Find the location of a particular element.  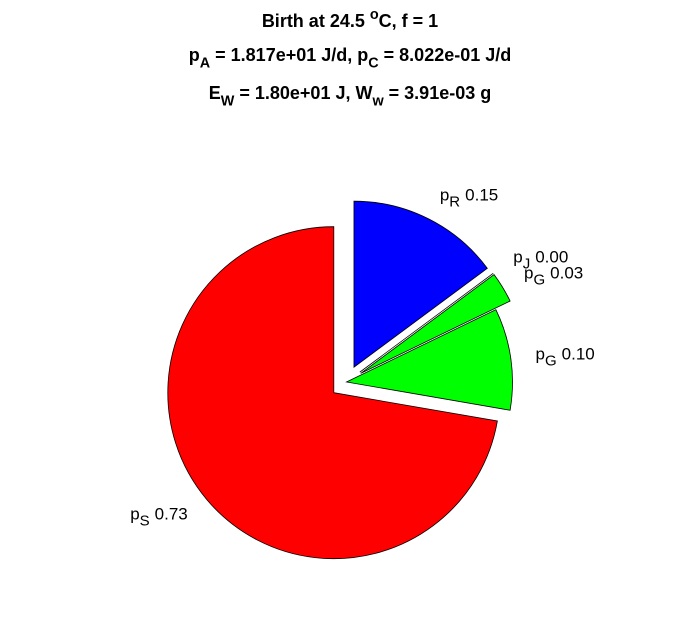

title-text: = 1.817e+01 J/d, p is located at coordinates (289, 55).